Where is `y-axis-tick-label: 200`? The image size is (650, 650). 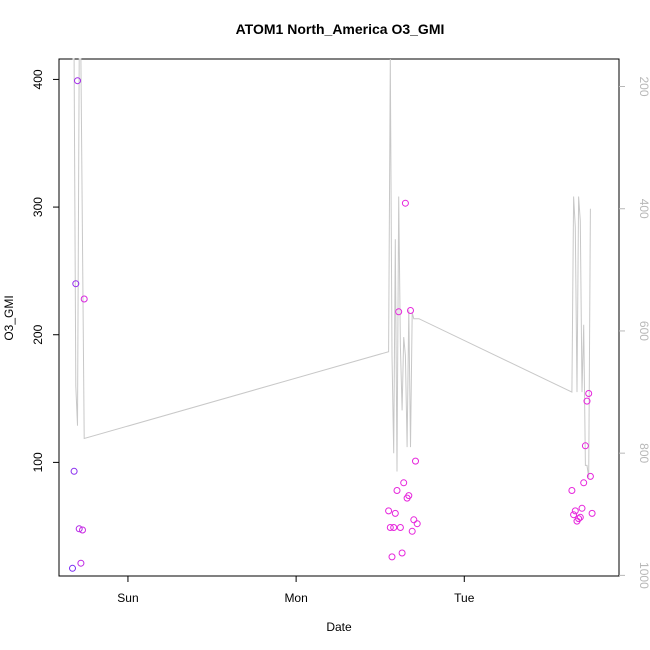 y-axis-tick-label: 200 is located at coordinates (38, 334).